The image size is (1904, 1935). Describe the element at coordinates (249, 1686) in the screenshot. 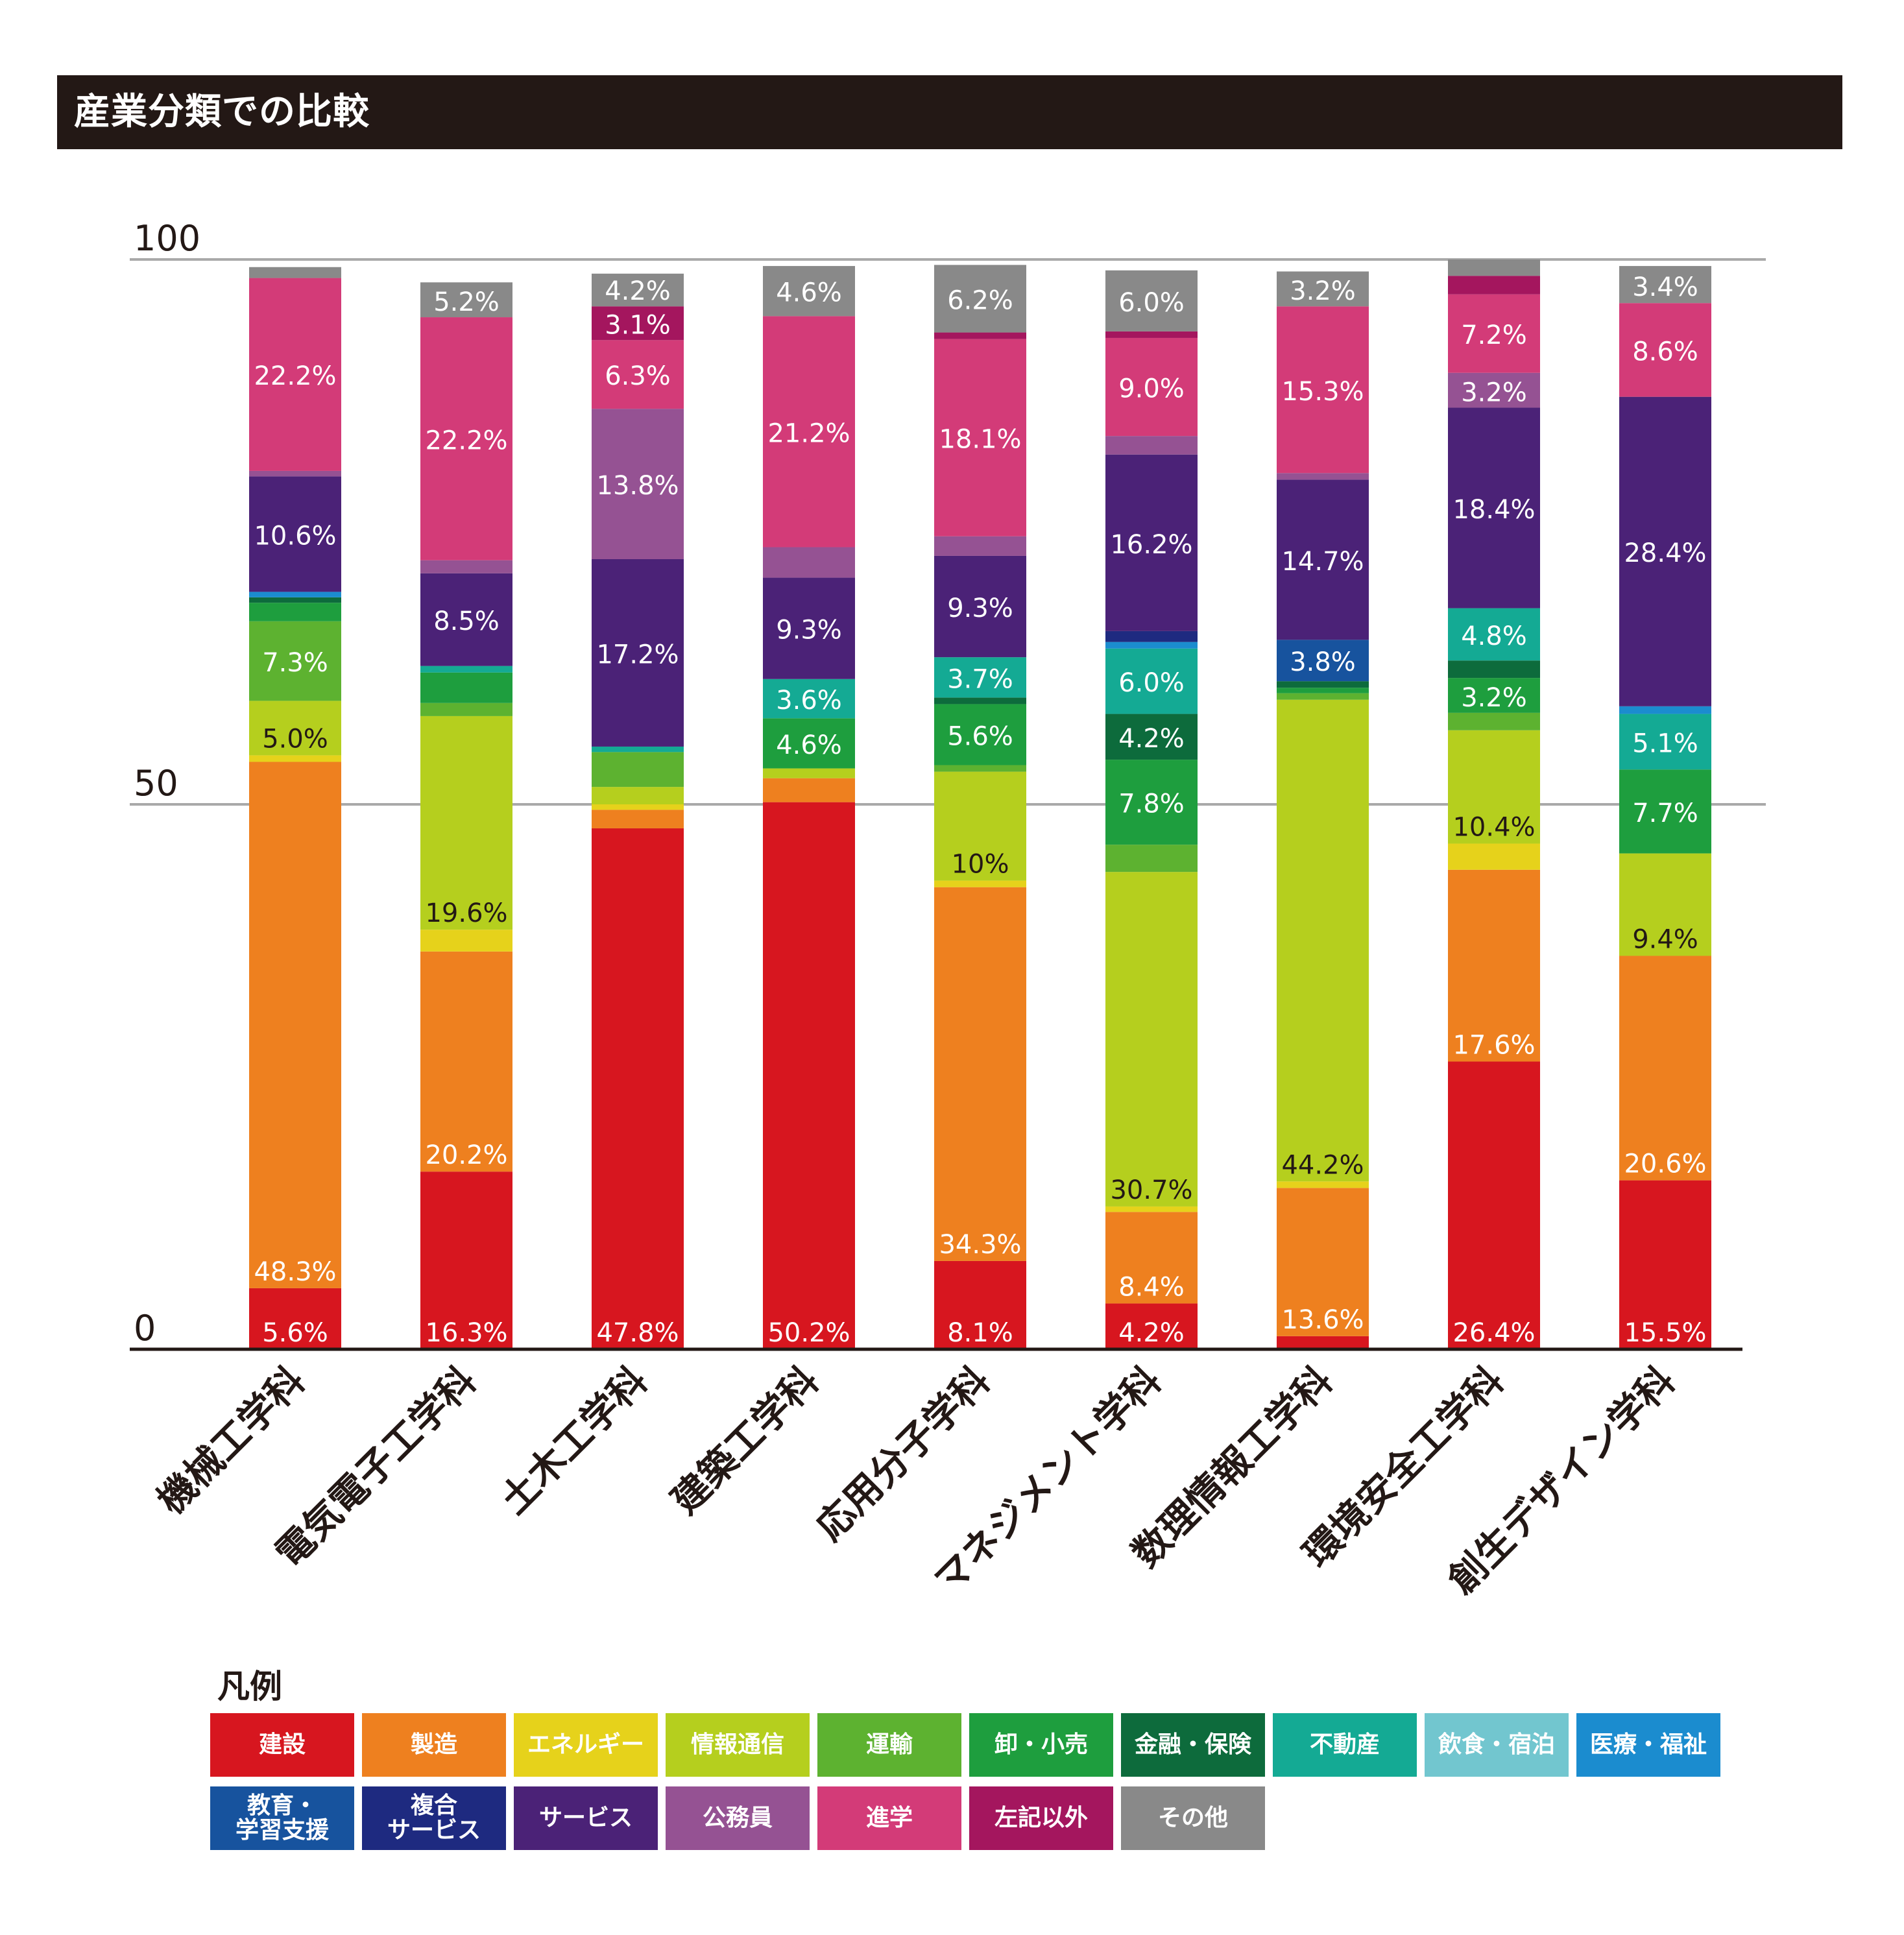

I see `legend-title: 凡例` at that location.